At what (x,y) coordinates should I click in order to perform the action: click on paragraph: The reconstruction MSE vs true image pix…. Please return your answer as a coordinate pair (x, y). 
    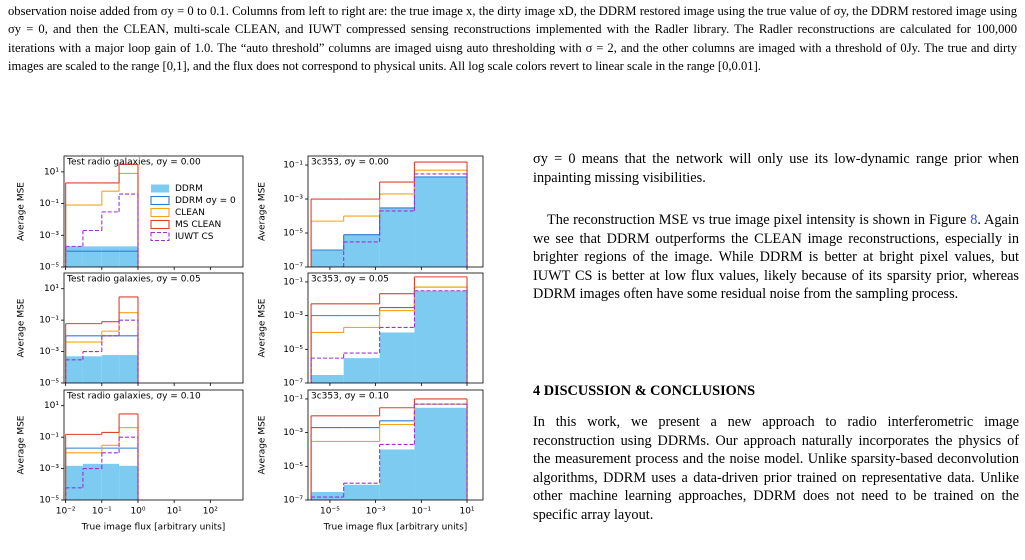
    Looking at the image, I should click on (776, 257).